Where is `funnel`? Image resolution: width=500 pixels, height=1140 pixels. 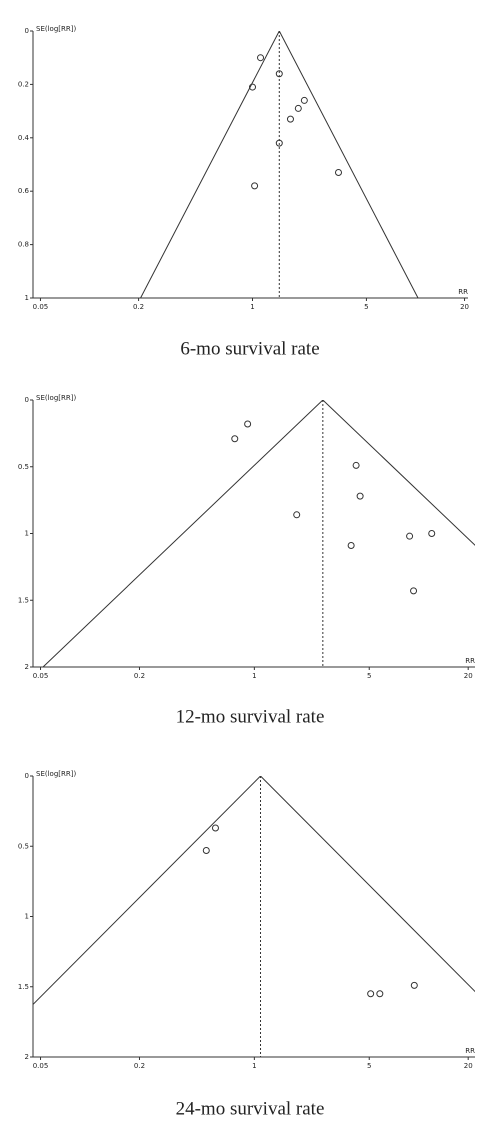
funnel is located at coordinates (279, 164).